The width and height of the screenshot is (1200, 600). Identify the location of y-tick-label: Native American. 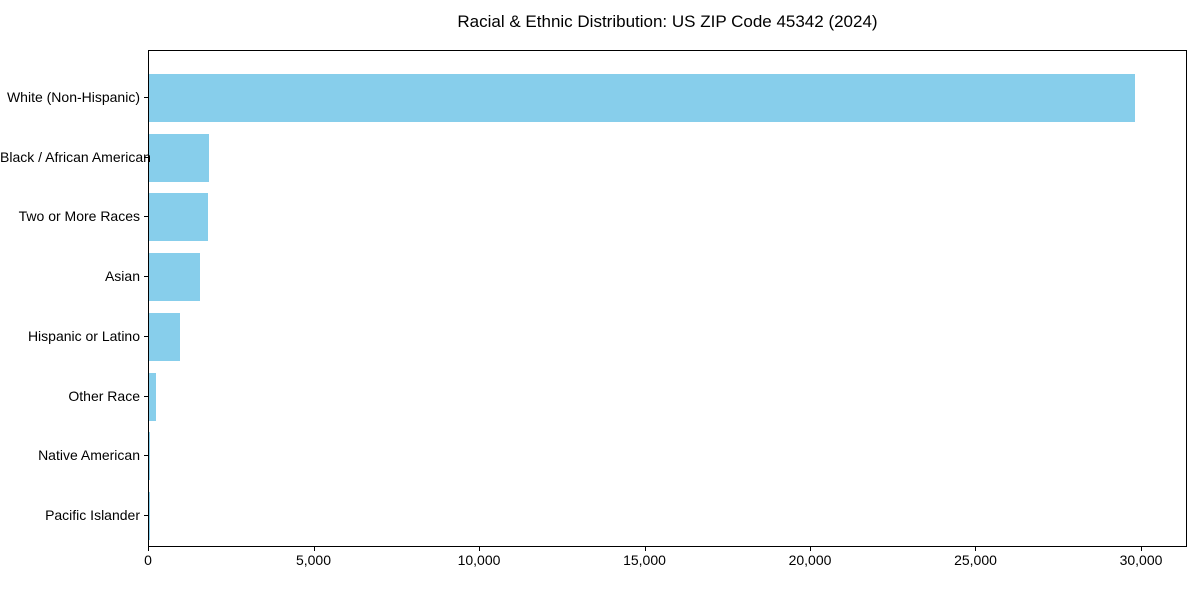
(89, 455).